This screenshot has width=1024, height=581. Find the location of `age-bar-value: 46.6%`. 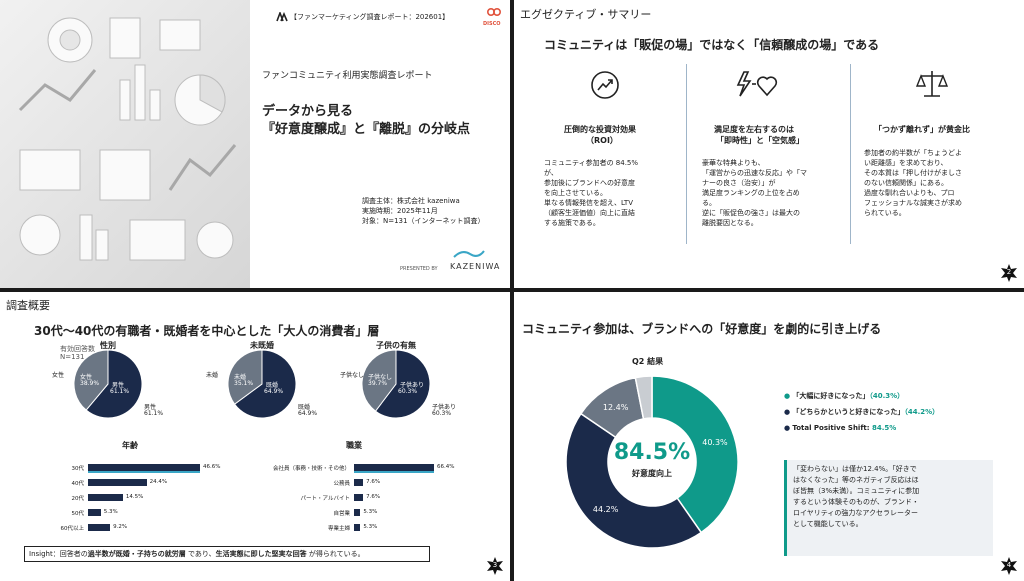

age-bar-value: 46.6% is located at coordinates (212, 467).